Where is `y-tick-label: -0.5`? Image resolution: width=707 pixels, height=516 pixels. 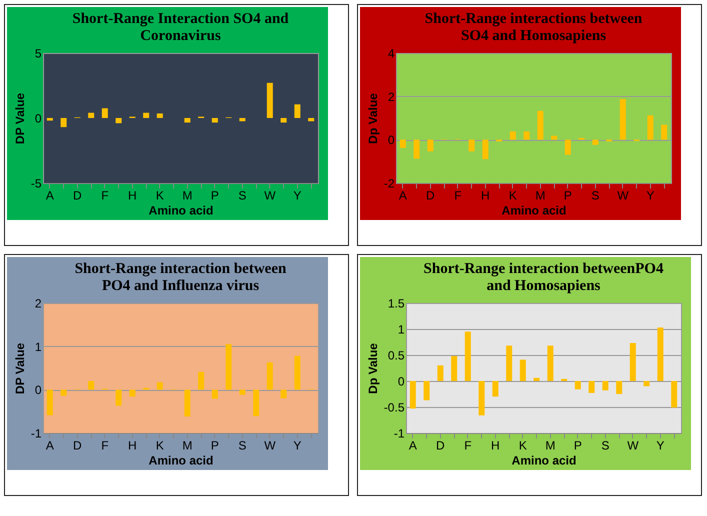 y-tick-label: -0.5 is located at coordinates (394, 407).